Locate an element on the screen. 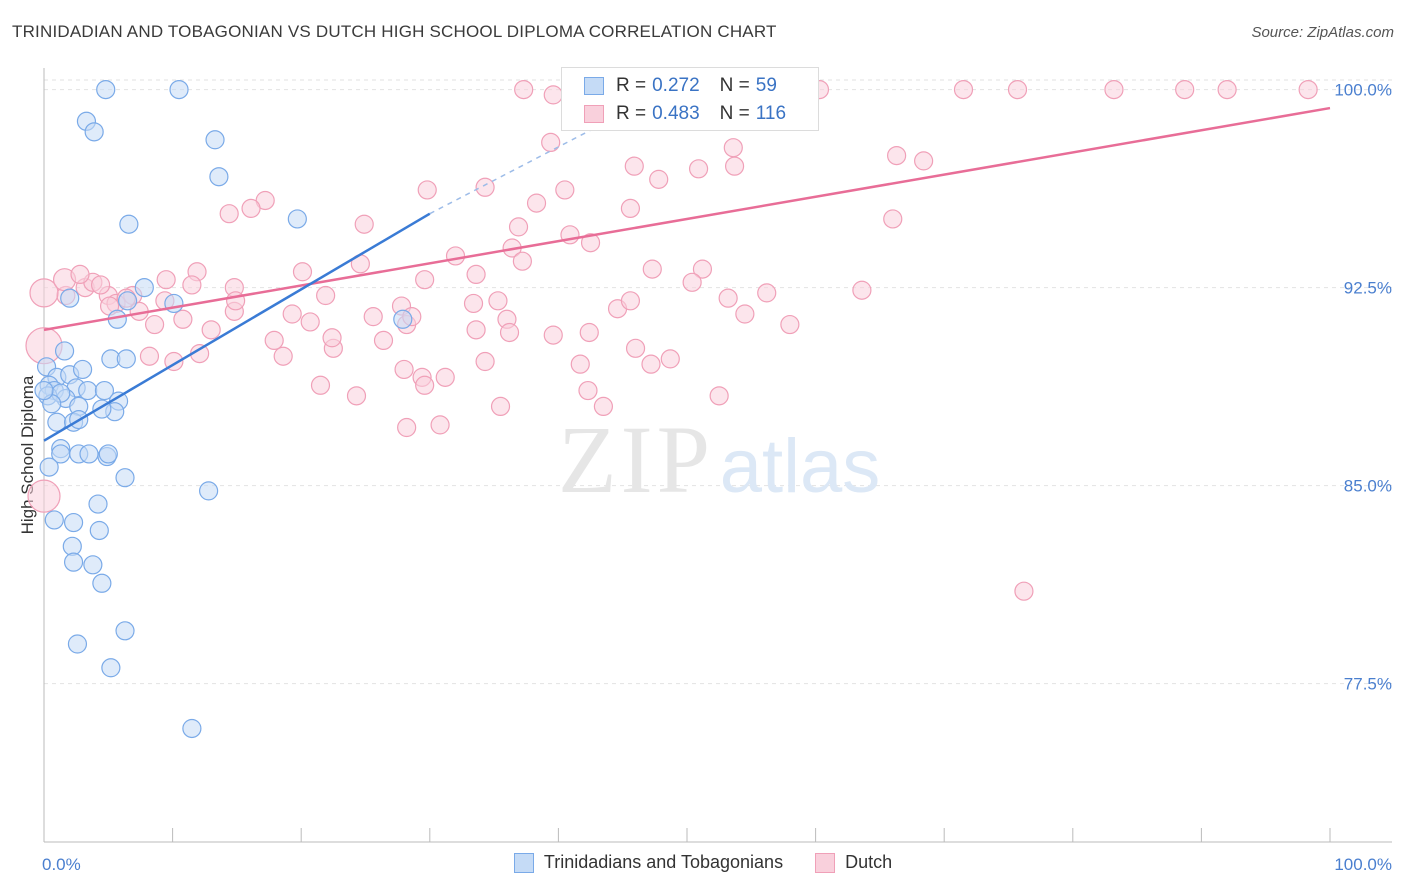 The width and height of the screenshot is (1406, 892). legend-n-label: N = is located at coordinates (734, 113).